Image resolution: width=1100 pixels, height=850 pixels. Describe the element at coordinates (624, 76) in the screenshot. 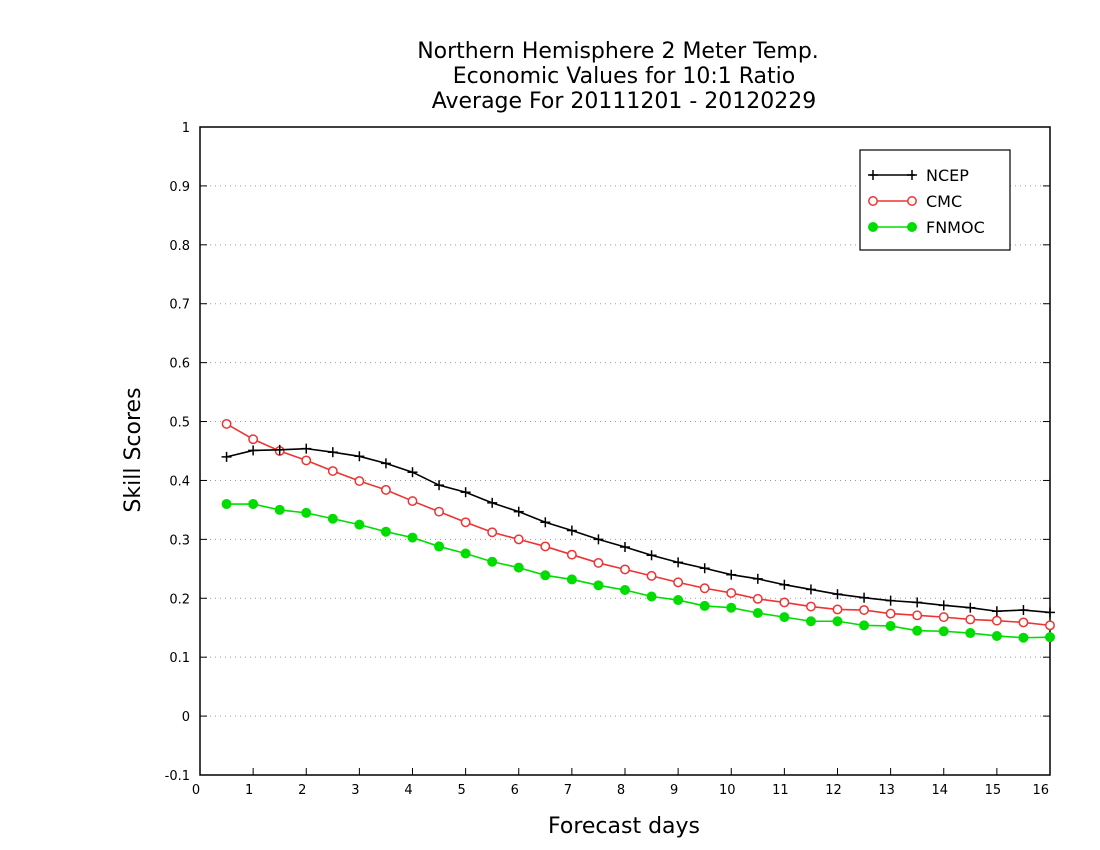

I see `title-line-2: Economic Values for 10:1 Ratio` at that location.